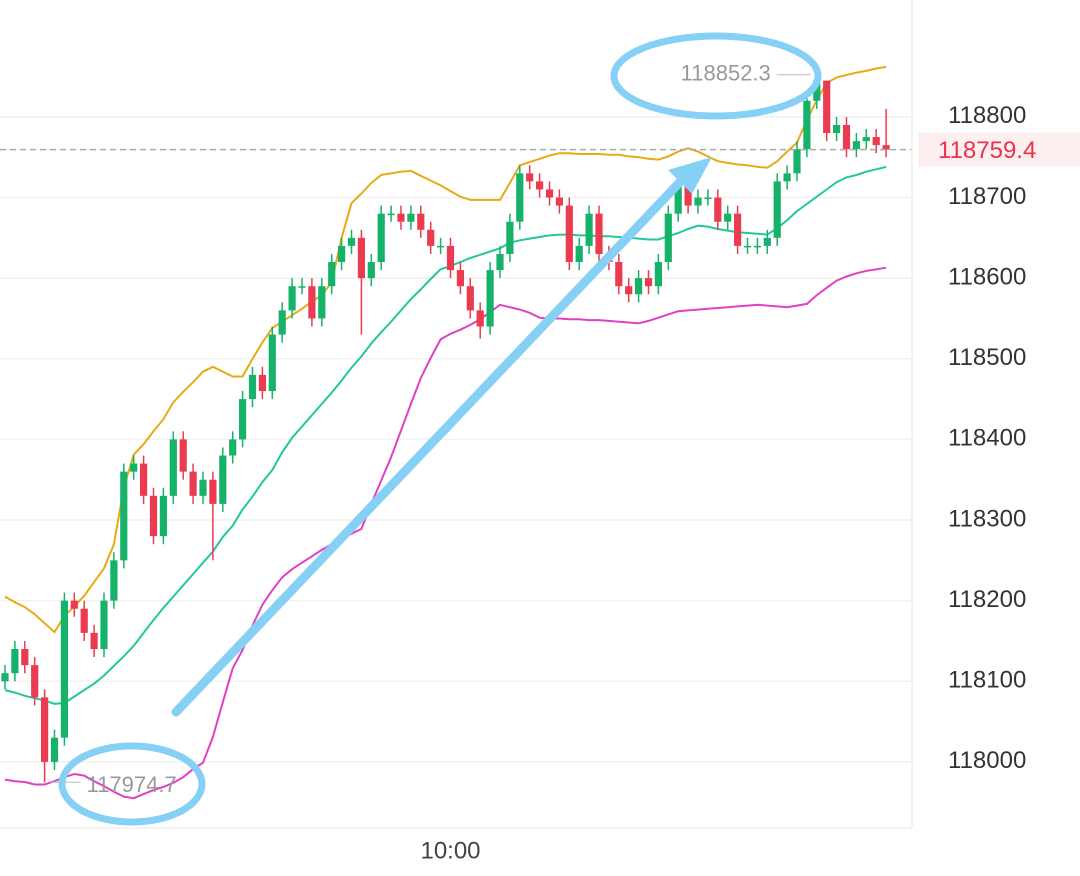 This screenshot has width=1080, height=876. Describe the element at coordinates (987, 115) in the screenshot. I see `y-tick-label: 118800` at that location.